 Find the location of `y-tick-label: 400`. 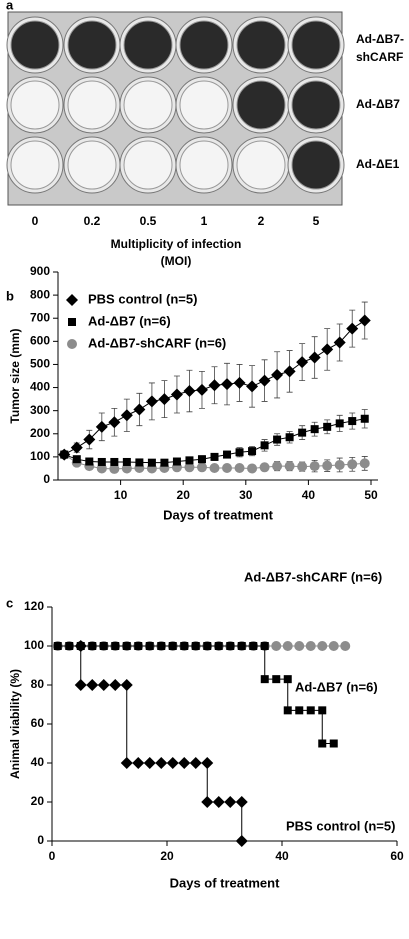

y-tick-label: 400 is located at coordinates (40, 387).